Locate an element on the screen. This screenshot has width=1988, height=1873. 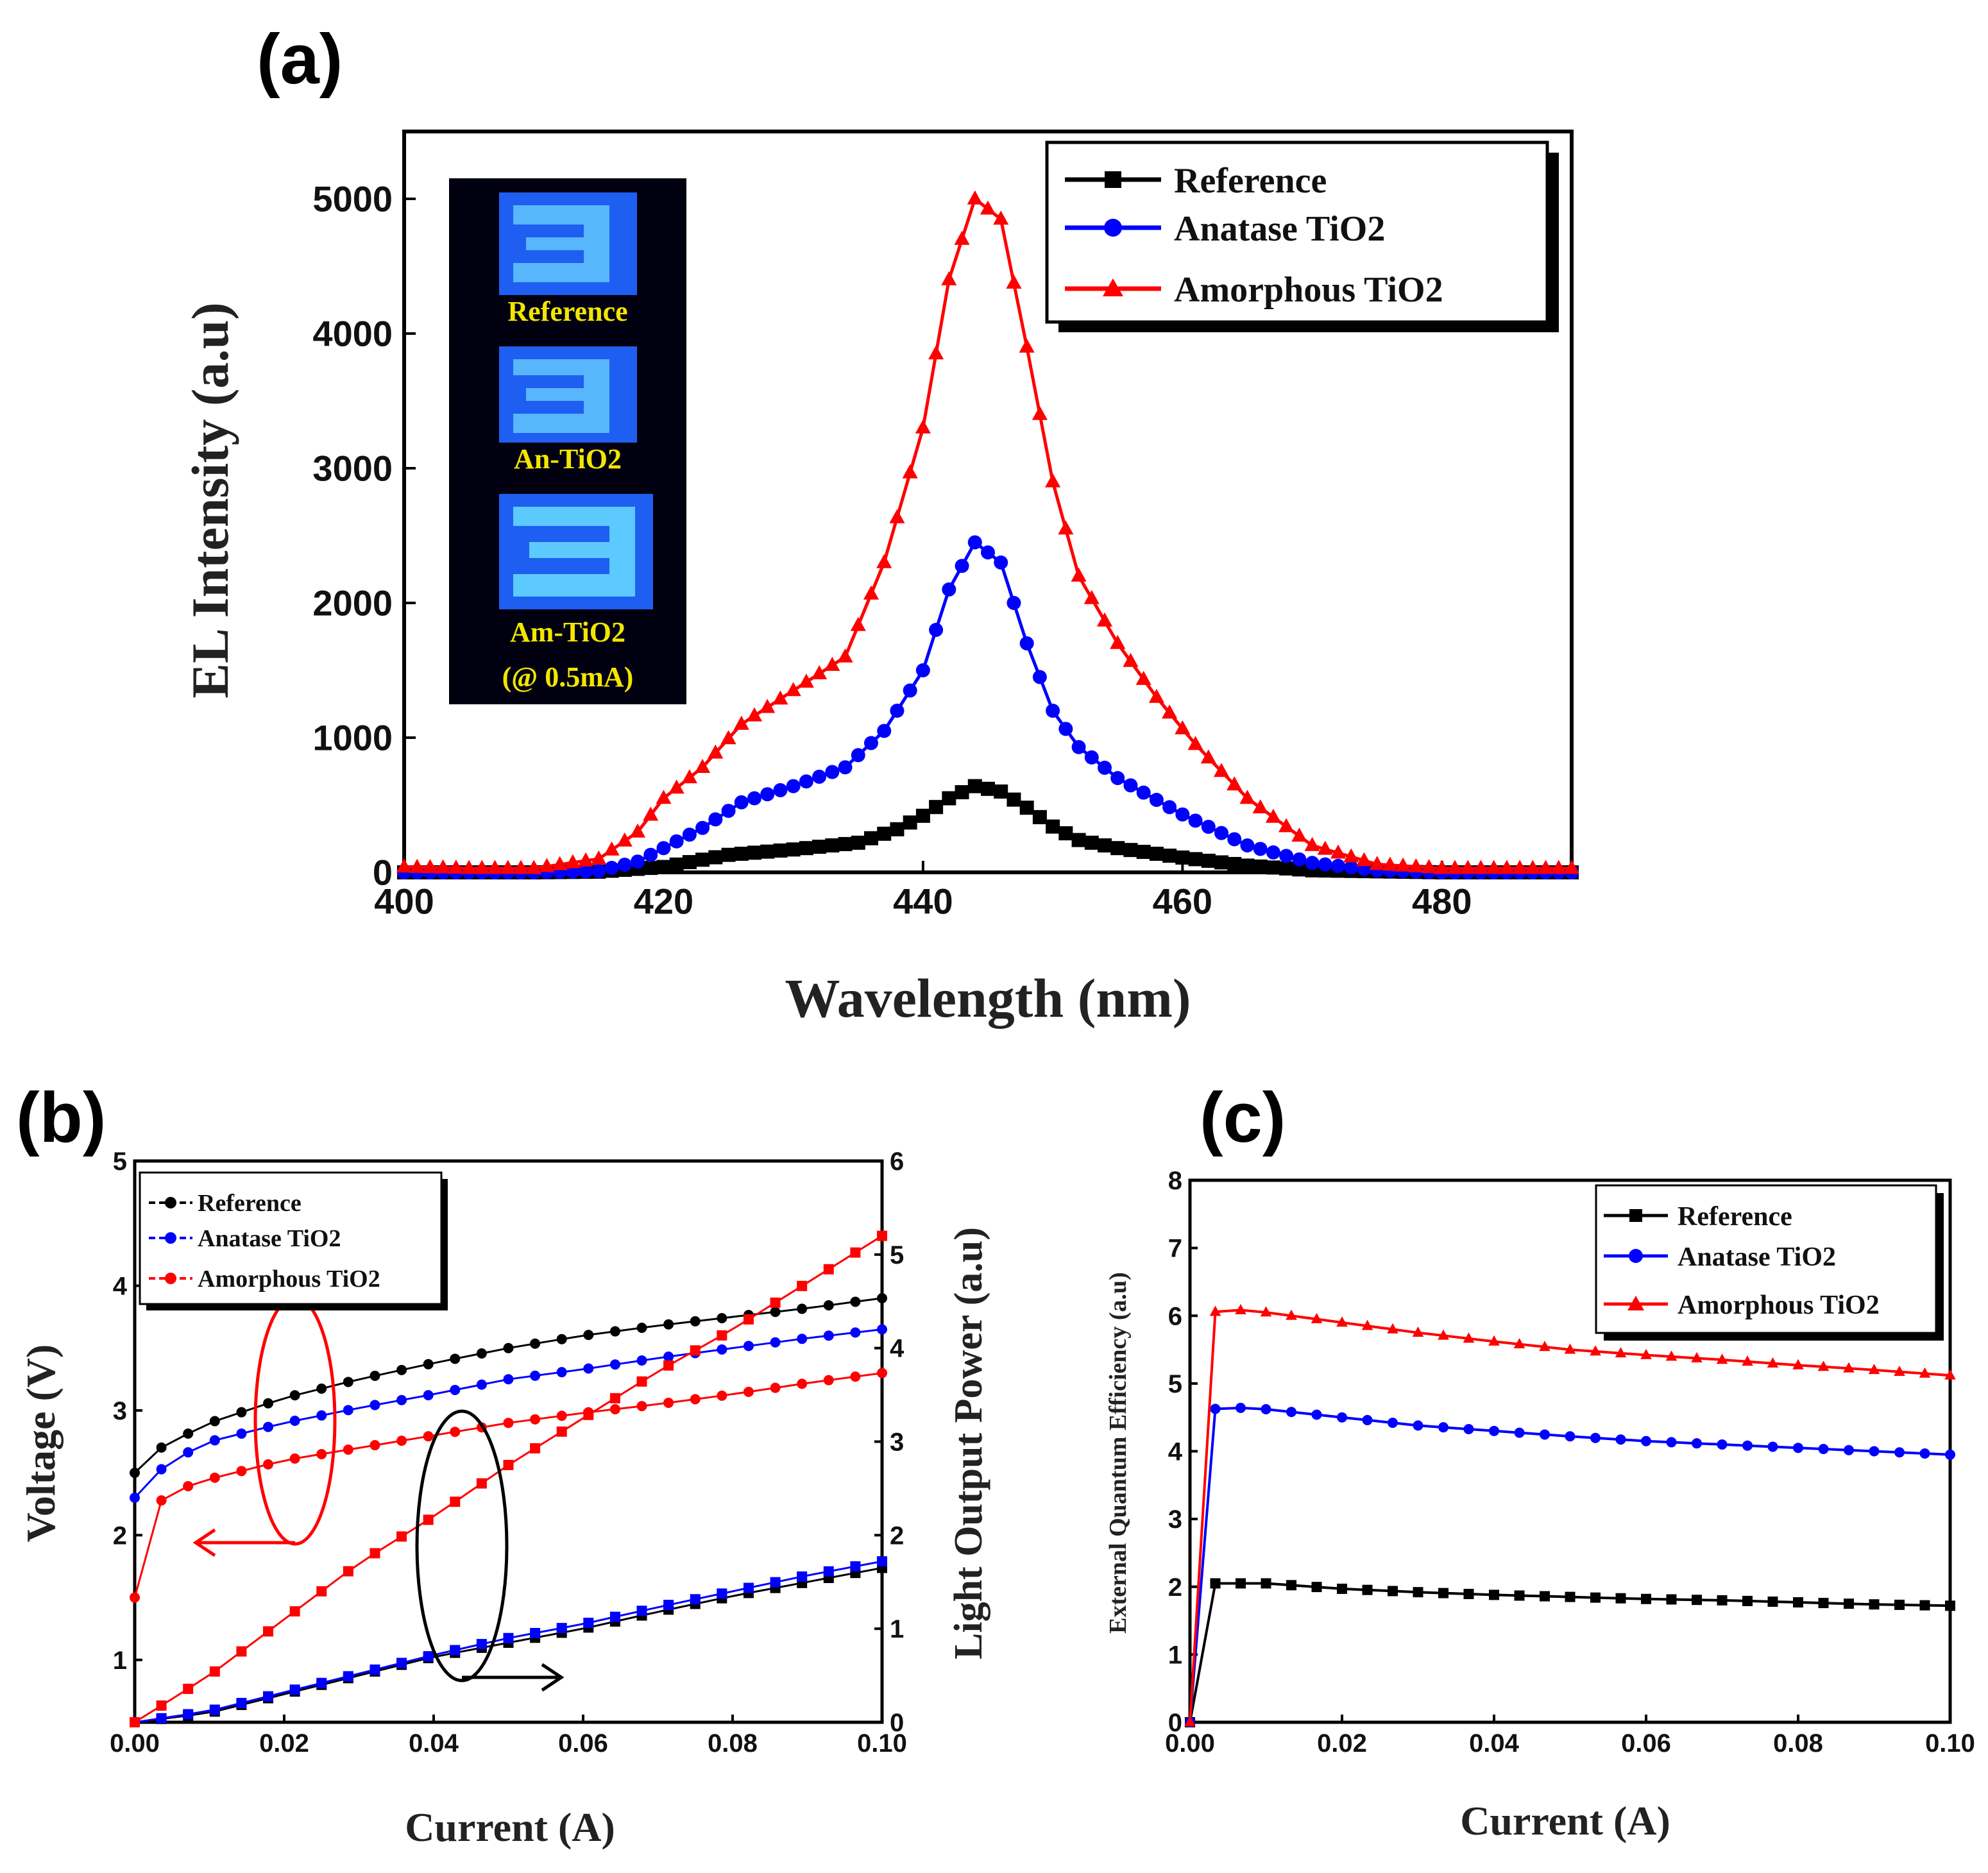
panel-c-legend-box is located at coordinates (1766, 1259).